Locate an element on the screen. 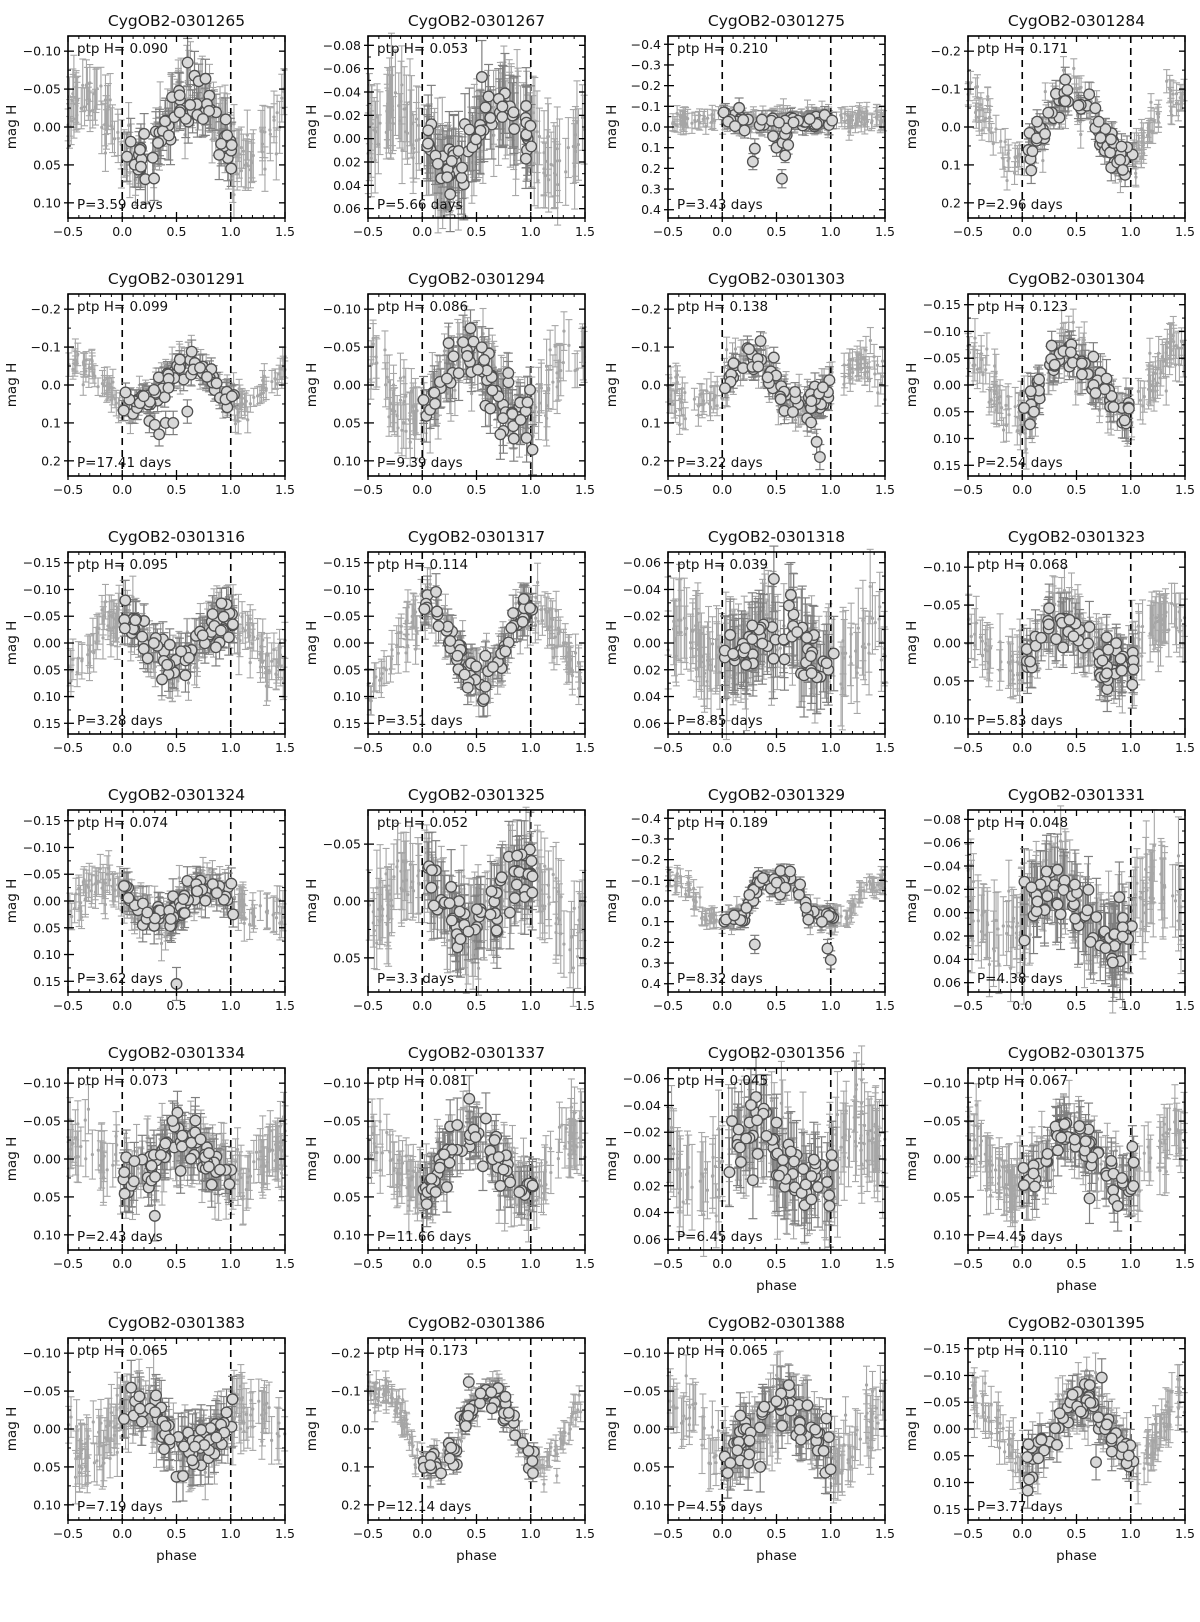 The height and width of the screenshot is (1622, 1200). period-annotation: P=4.38 days is located at coordinates (1020, 979).